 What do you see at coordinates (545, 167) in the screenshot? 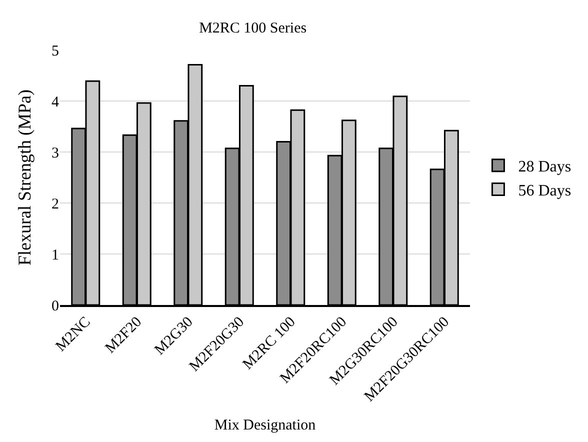
I see `legend-label: 28 Days` at bounding box center [545, 167].